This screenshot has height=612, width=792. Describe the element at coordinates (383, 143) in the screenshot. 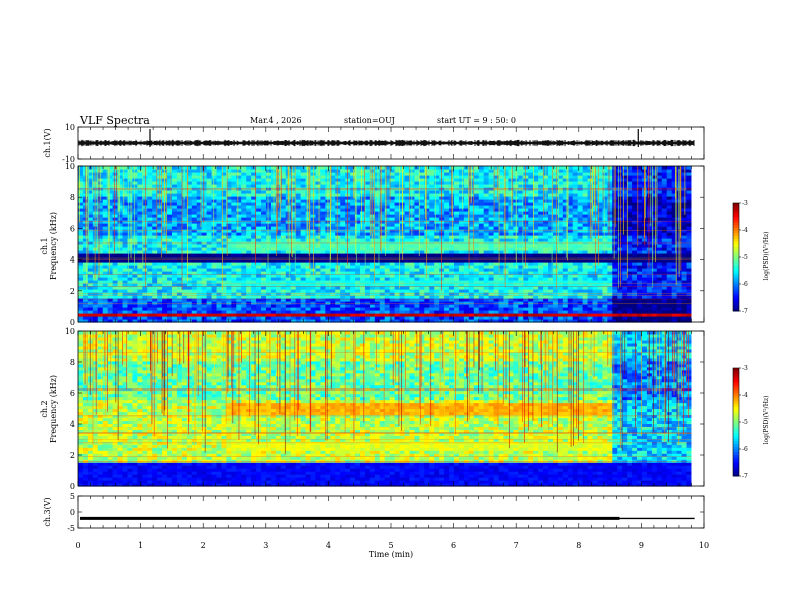

I see `ch1-waveform-panel: 10-10` at that location.